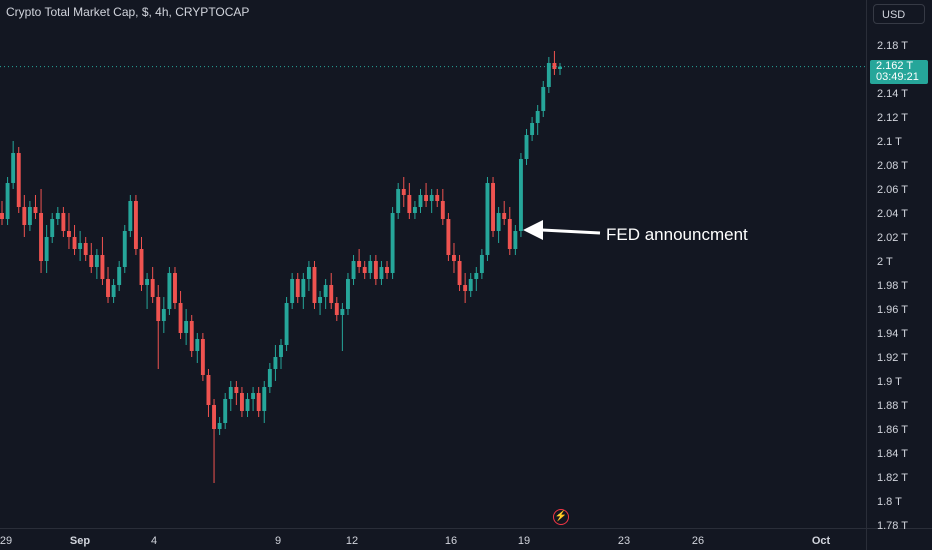 The height and width of the screenshot is (550, 932). I want to click on y-tick-label: 2.1 T, so click(889, 142).